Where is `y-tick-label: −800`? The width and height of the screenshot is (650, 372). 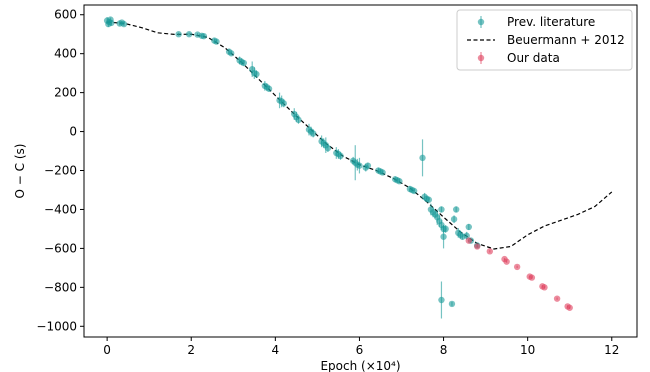 y-tick-label: −800 is located at coordinates (60, 287).